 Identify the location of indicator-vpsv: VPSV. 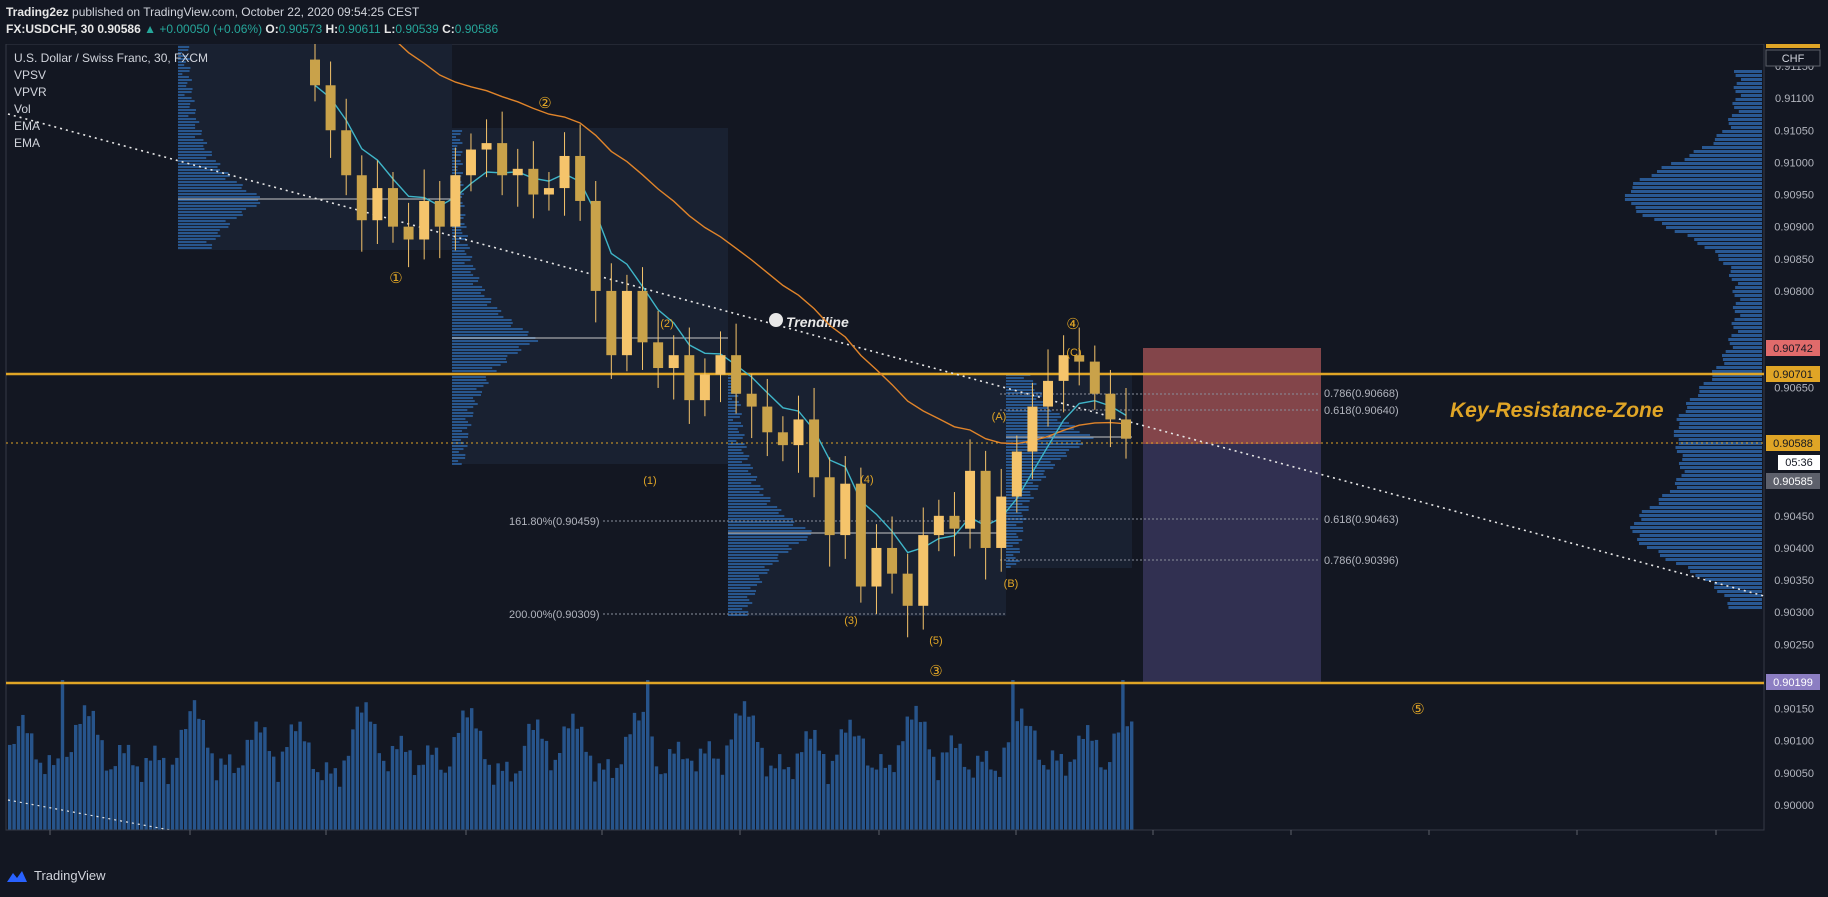
(30, 75).